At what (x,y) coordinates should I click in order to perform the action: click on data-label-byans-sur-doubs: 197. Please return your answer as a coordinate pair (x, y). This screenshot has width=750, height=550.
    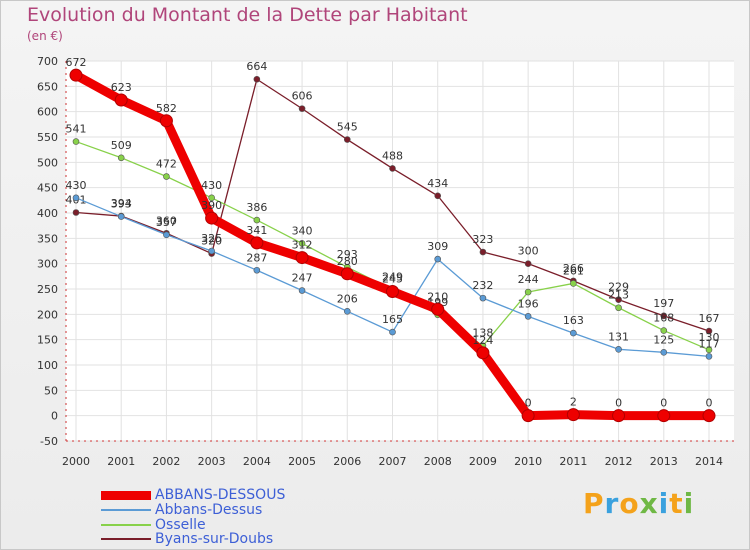
    Looking at the image, I should click on (663, 303).